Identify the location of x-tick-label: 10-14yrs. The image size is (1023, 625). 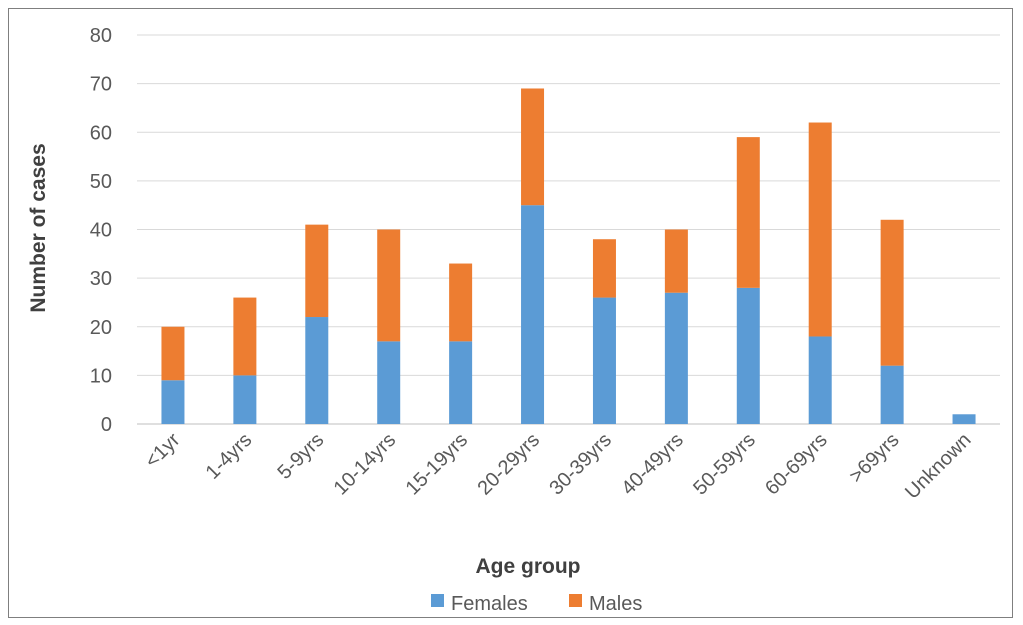
(365, 464).